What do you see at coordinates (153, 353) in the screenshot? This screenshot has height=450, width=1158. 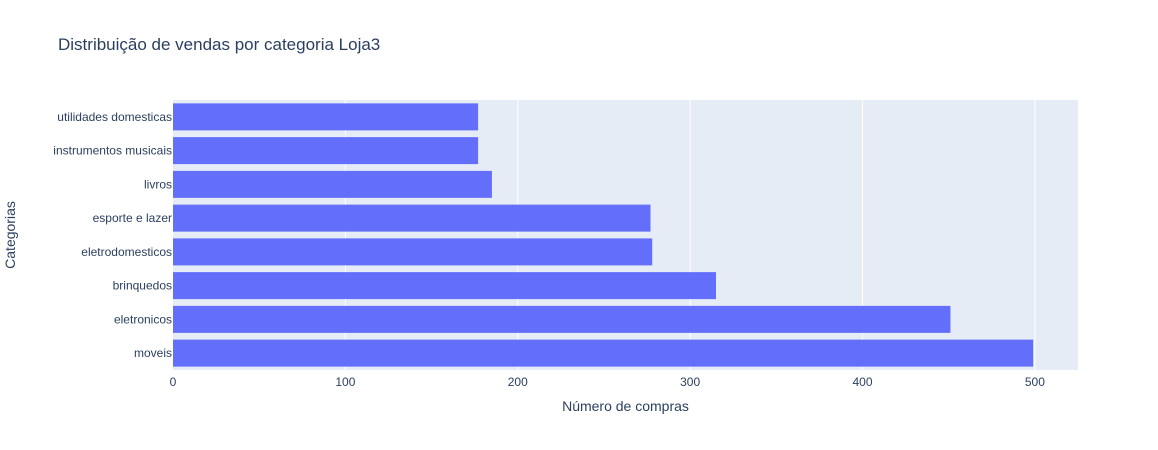 I see `y-tick-label: moveis` at bounding box center [153, 353].